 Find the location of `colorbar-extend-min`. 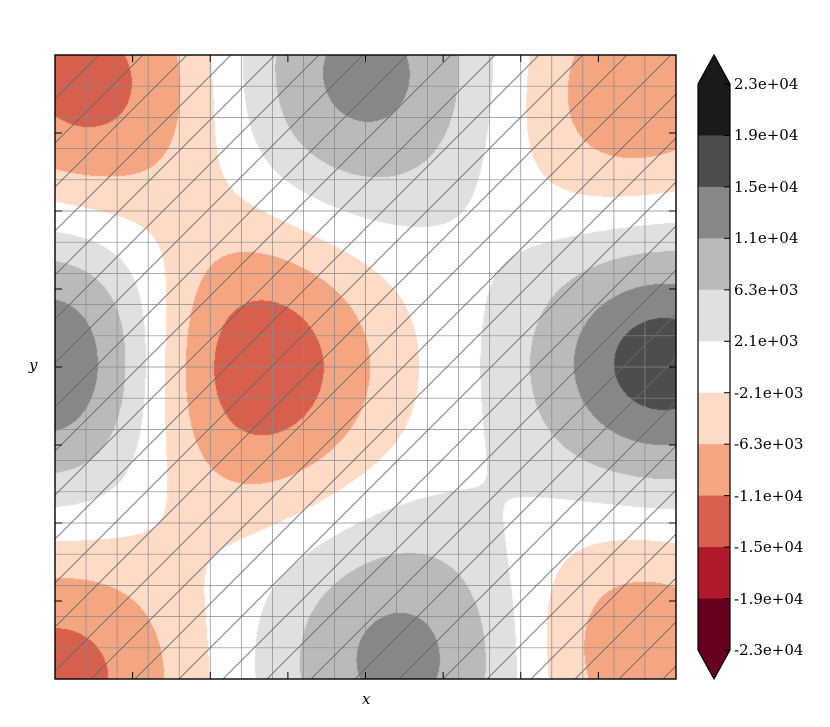

colorbar-extend-min is located at coordinates (714, 664).